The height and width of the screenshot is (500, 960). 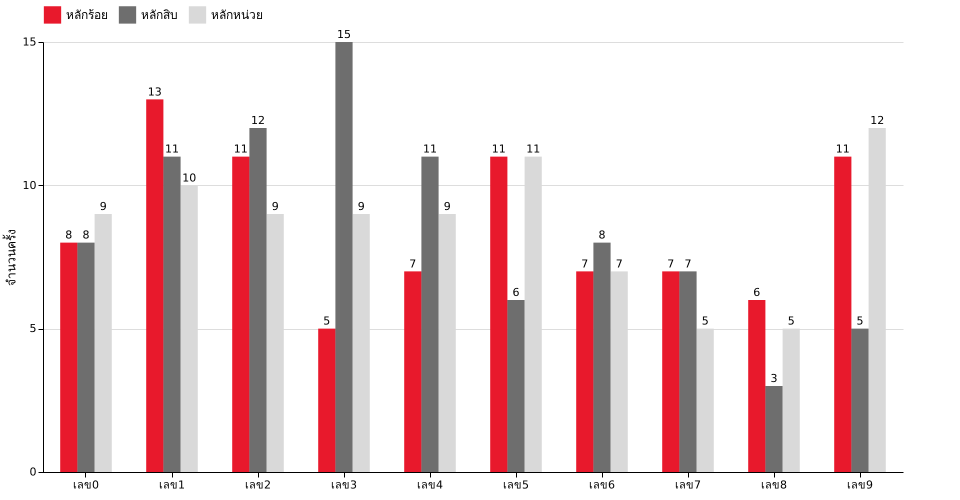 What do you see at coordinates (159, 15) in the screenshot?
I see `legend-label: หลักสิบ` at bounding box center [159, 15].